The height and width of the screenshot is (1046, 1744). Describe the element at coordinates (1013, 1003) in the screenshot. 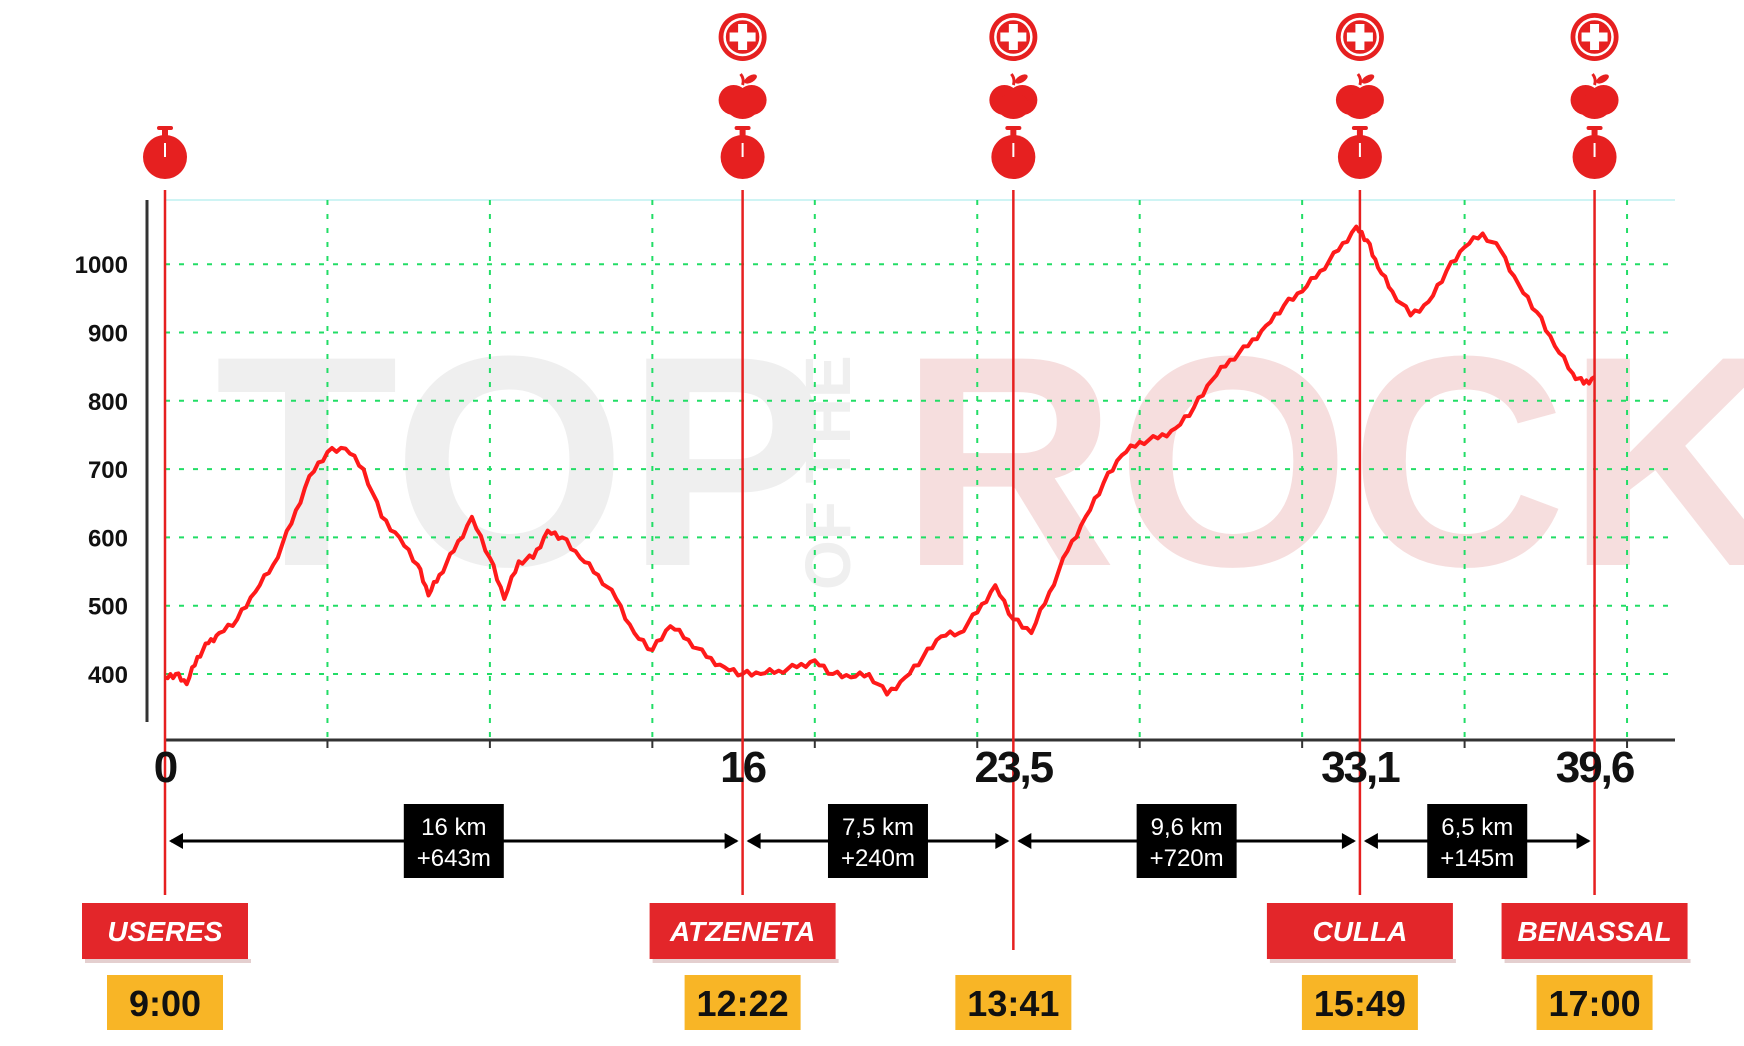

I see `time-label: 13:41` at that location.